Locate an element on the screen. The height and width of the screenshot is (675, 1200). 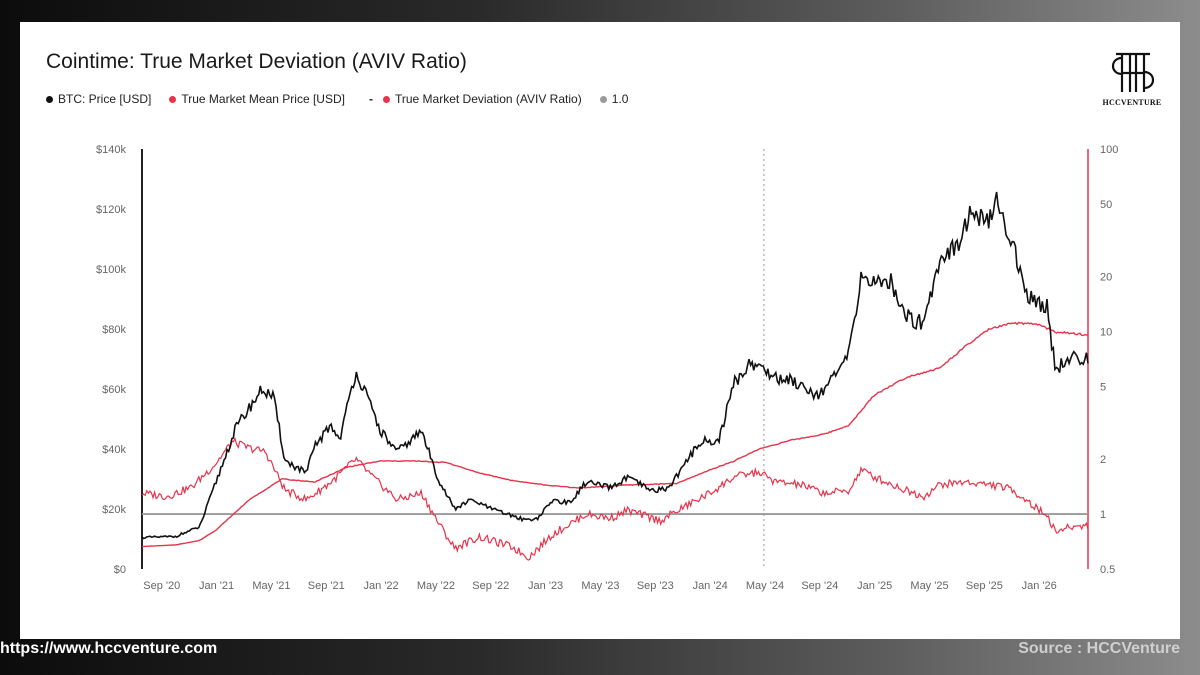
legend-dash: - is located at coordinates (370, 99).